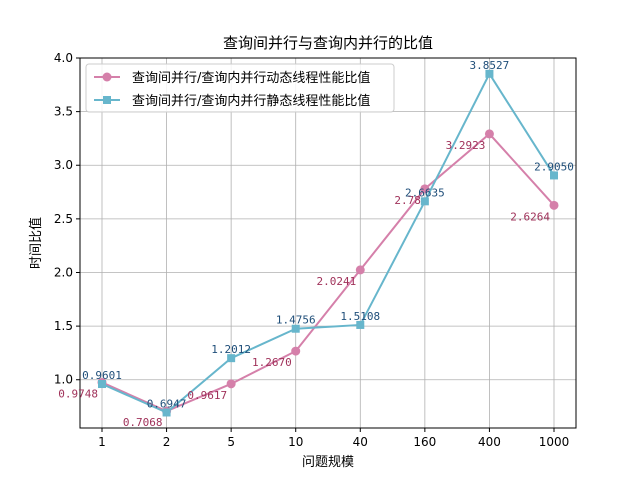  What do you see at coordinates (78, 393) in the screenshot?
I see `data-label-0: 0.9748` at bounding box center [78, 393].